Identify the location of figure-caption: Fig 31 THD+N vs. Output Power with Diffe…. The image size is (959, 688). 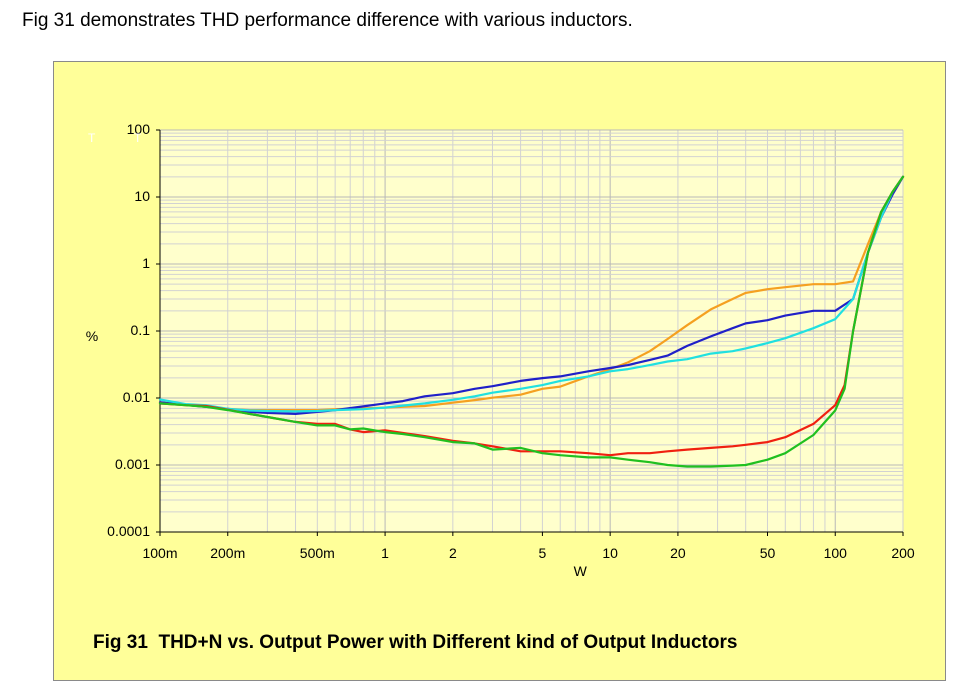
(415, 642).